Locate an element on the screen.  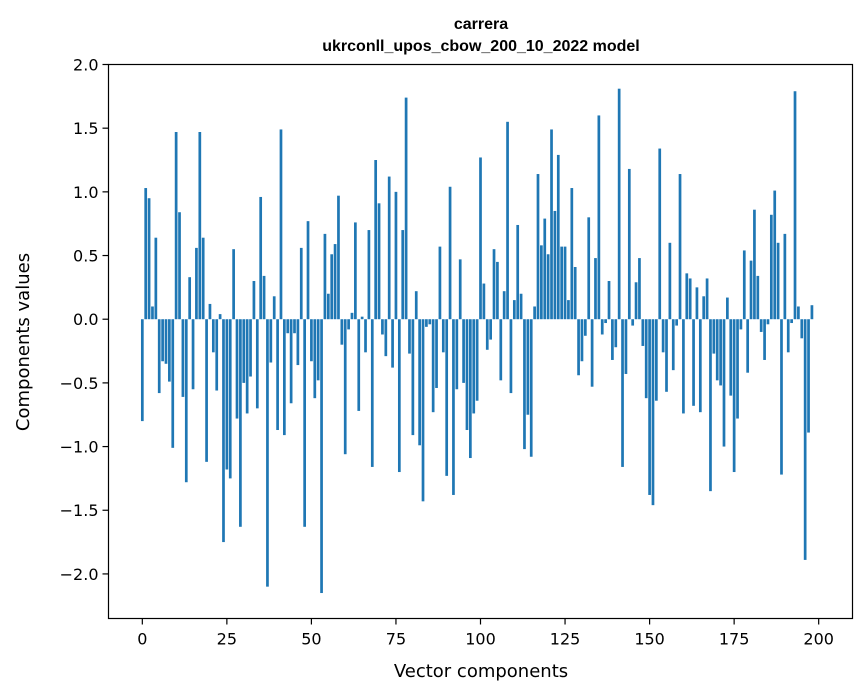
x-tick-label: 25 is located at coordinates (227, 639).